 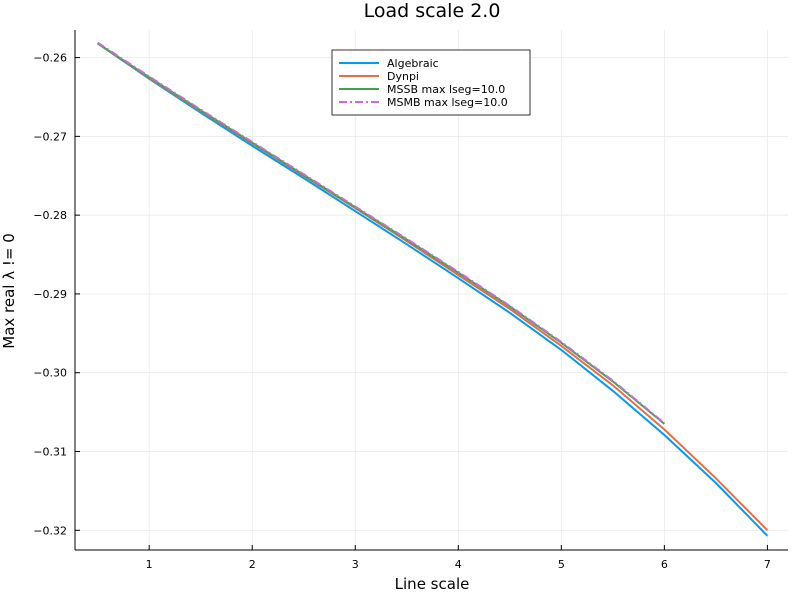 I want to click on legend-box, so click(x=431, y=82).